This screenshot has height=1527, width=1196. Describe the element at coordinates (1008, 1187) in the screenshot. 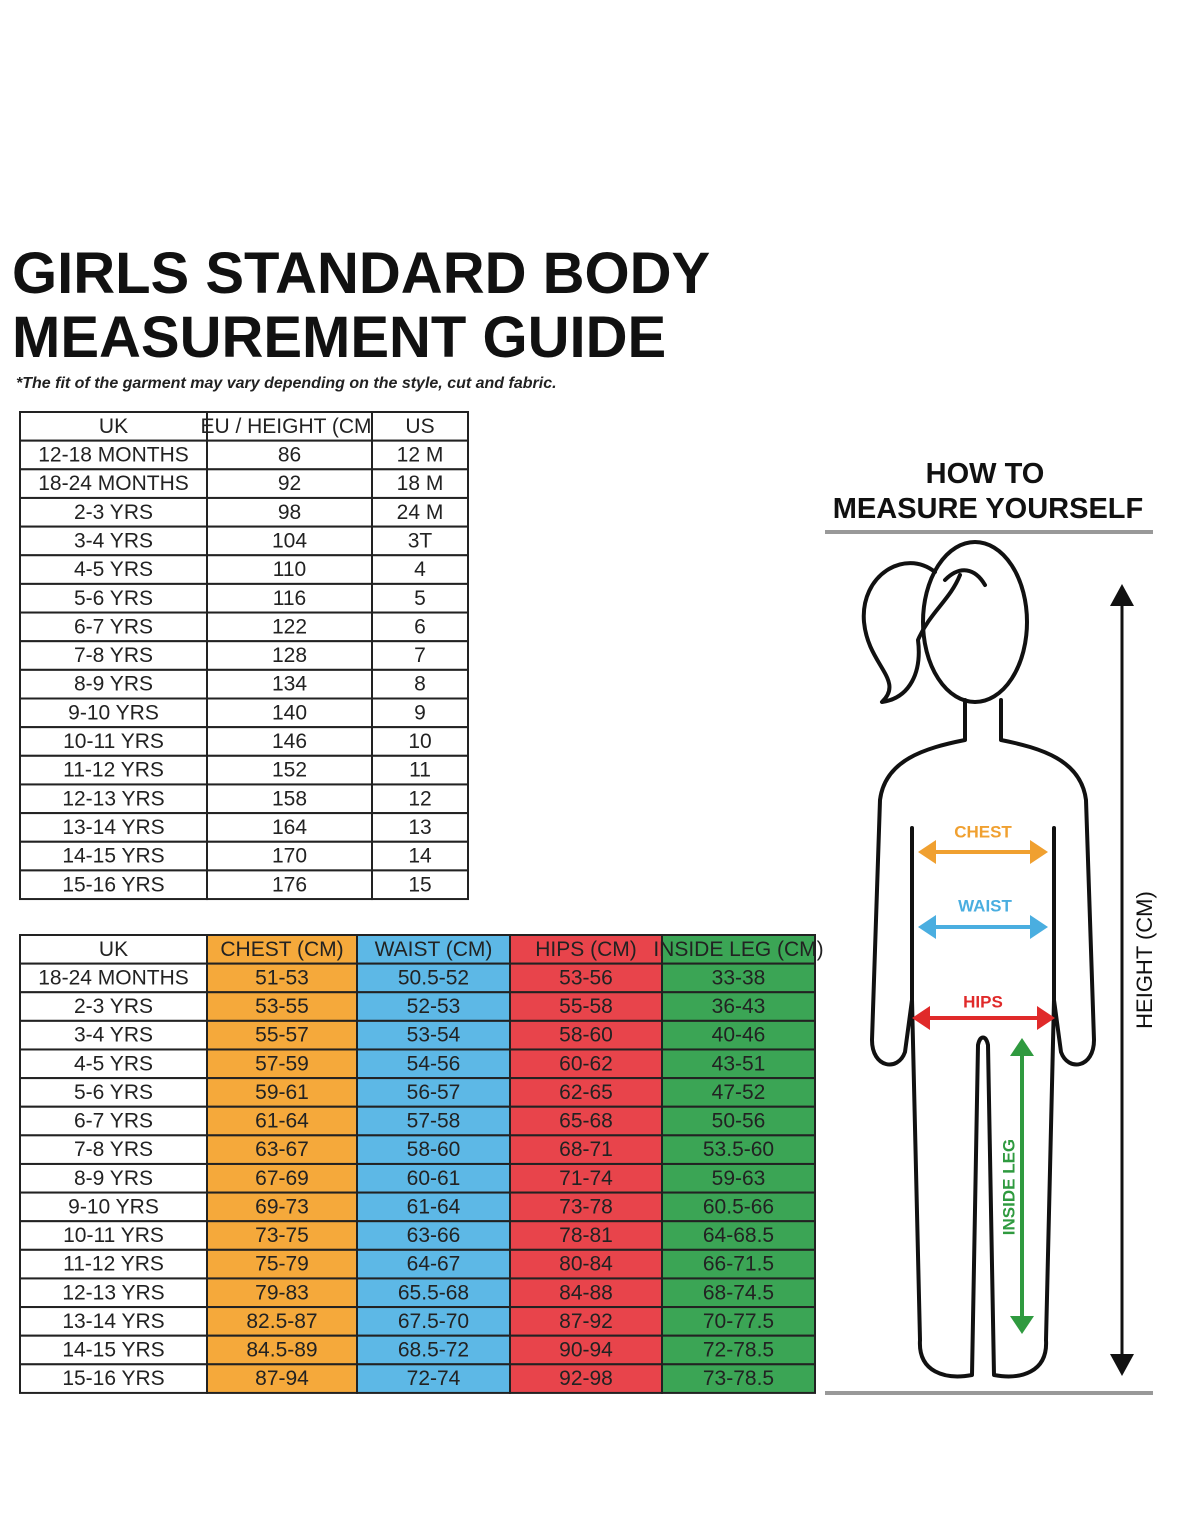

I see `inside-leg-label: INSIDE LEG` at that location.